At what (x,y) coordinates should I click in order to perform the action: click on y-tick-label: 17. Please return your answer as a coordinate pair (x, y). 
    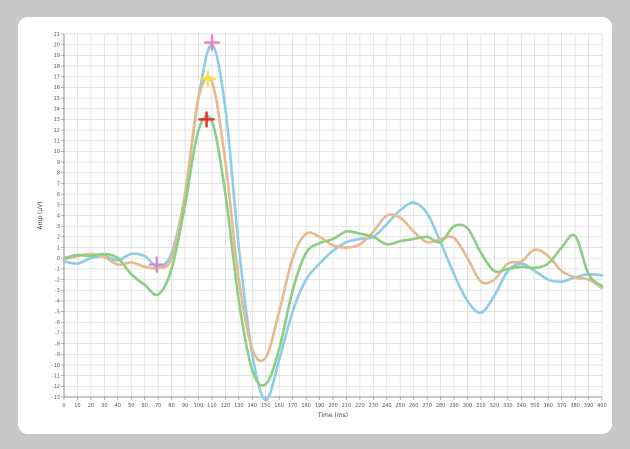
    Looking at the image, I should click on (57, 78).